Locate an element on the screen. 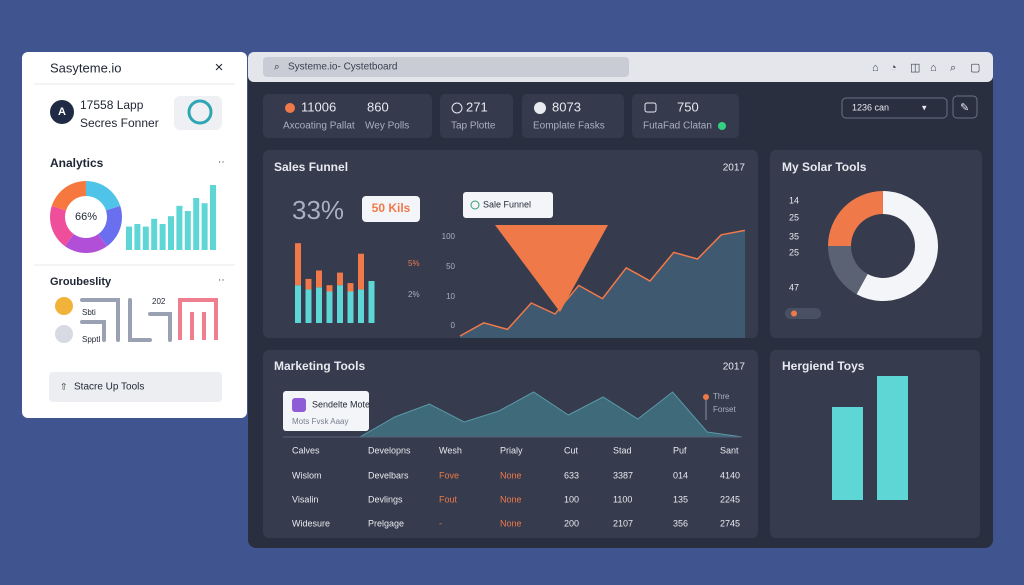 Image resolution: width=1024 pixels, height=585 pixels. item-label: Sbti is located at coordinates (89, 312).